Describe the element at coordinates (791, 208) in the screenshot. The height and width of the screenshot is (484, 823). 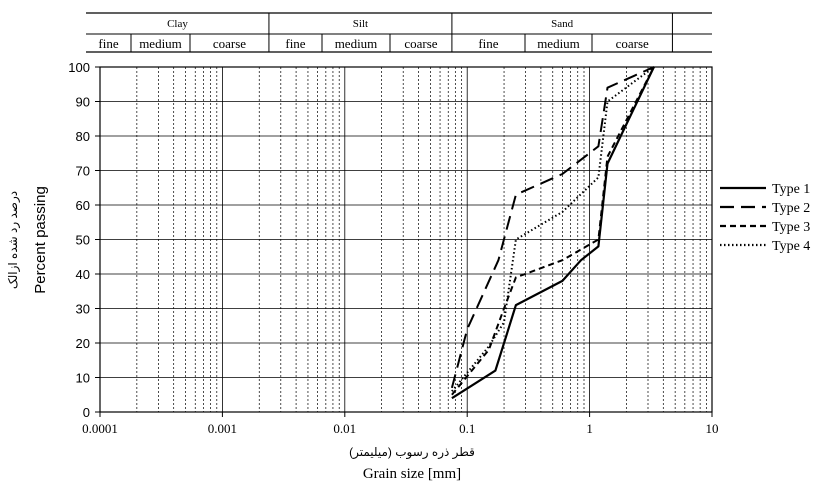
I see `legend-label-type-2: Type 2` at that location.